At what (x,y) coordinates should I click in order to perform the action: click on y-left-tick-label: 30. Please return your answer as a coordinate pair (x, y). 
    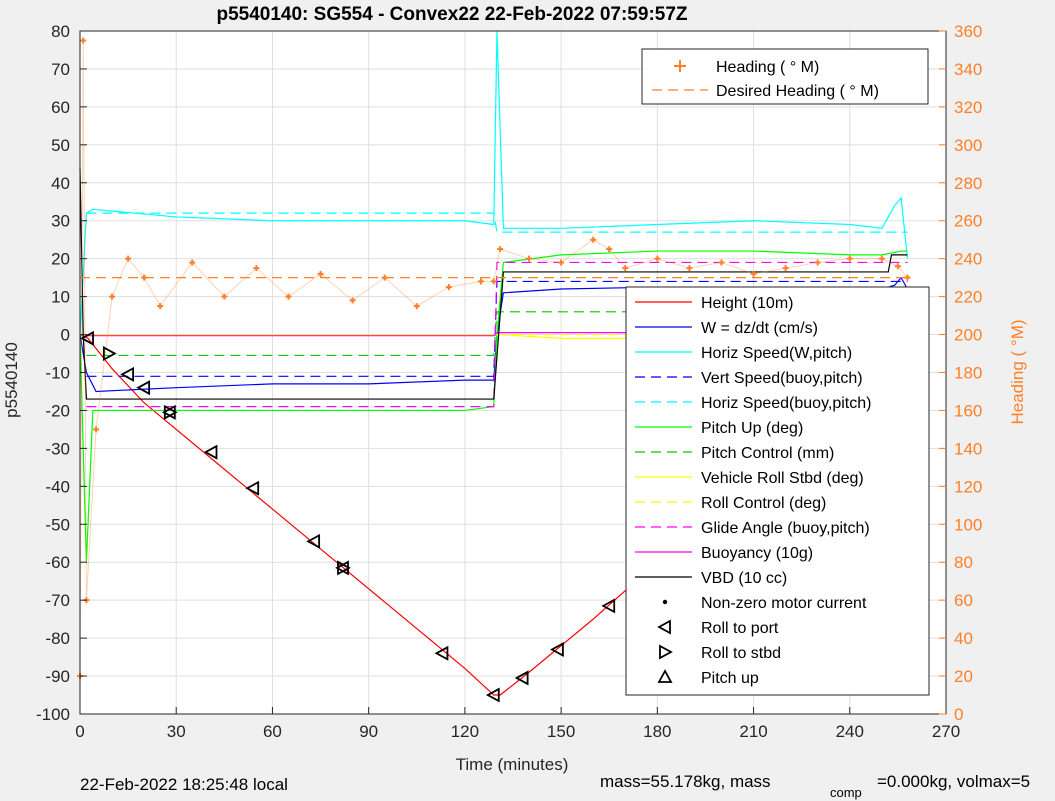
    Looking at the image, I should click on (60, 221).